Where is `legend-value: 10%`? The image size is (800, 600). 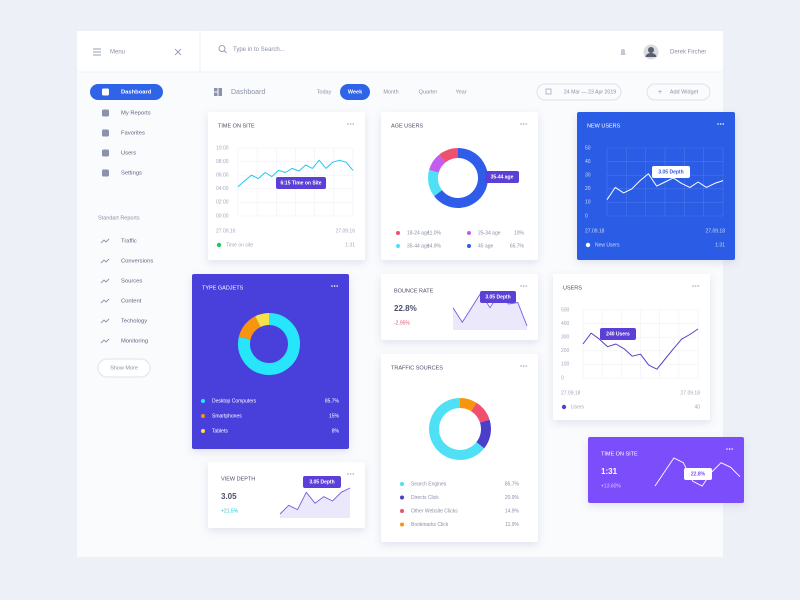
legend-value: 10% is located at coordinates (519, 233).